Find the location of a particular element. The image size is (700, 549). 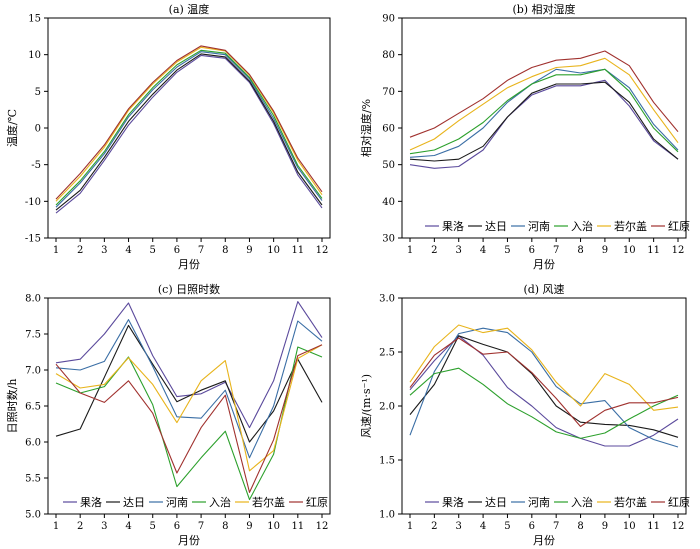

y-tick-label: 7.0 is located at coordinates (33, 371).